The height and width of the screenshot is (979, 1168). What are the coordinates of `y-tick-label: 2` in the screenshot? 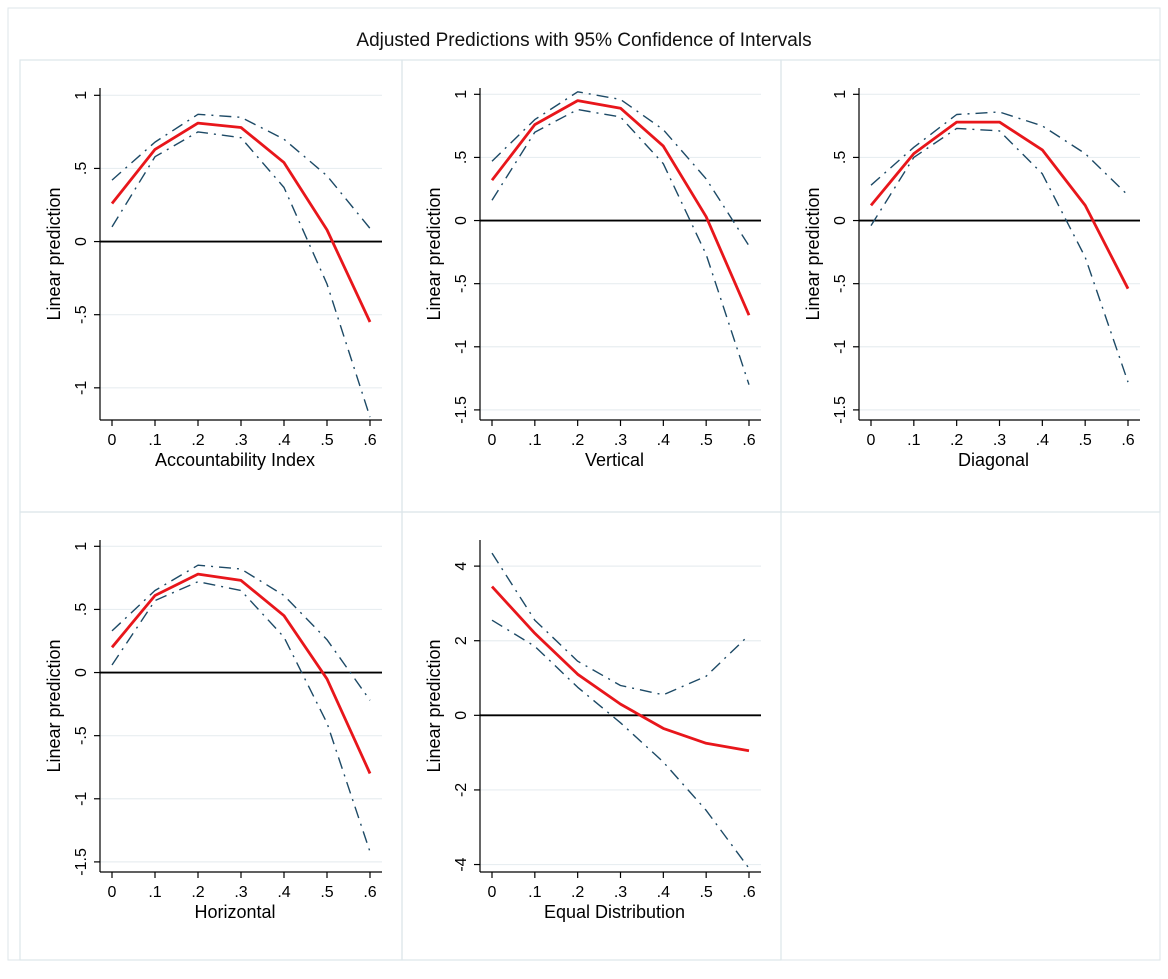 It's located at (461, 640).